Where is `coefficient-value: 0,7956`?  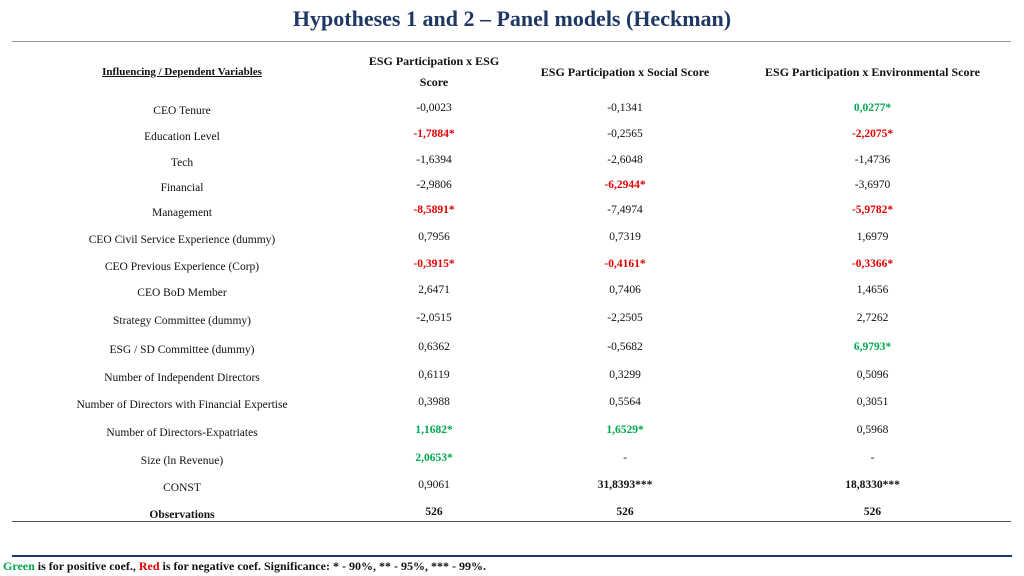 coefficient-value: 0,7956 is located at coordinates (434, 236).